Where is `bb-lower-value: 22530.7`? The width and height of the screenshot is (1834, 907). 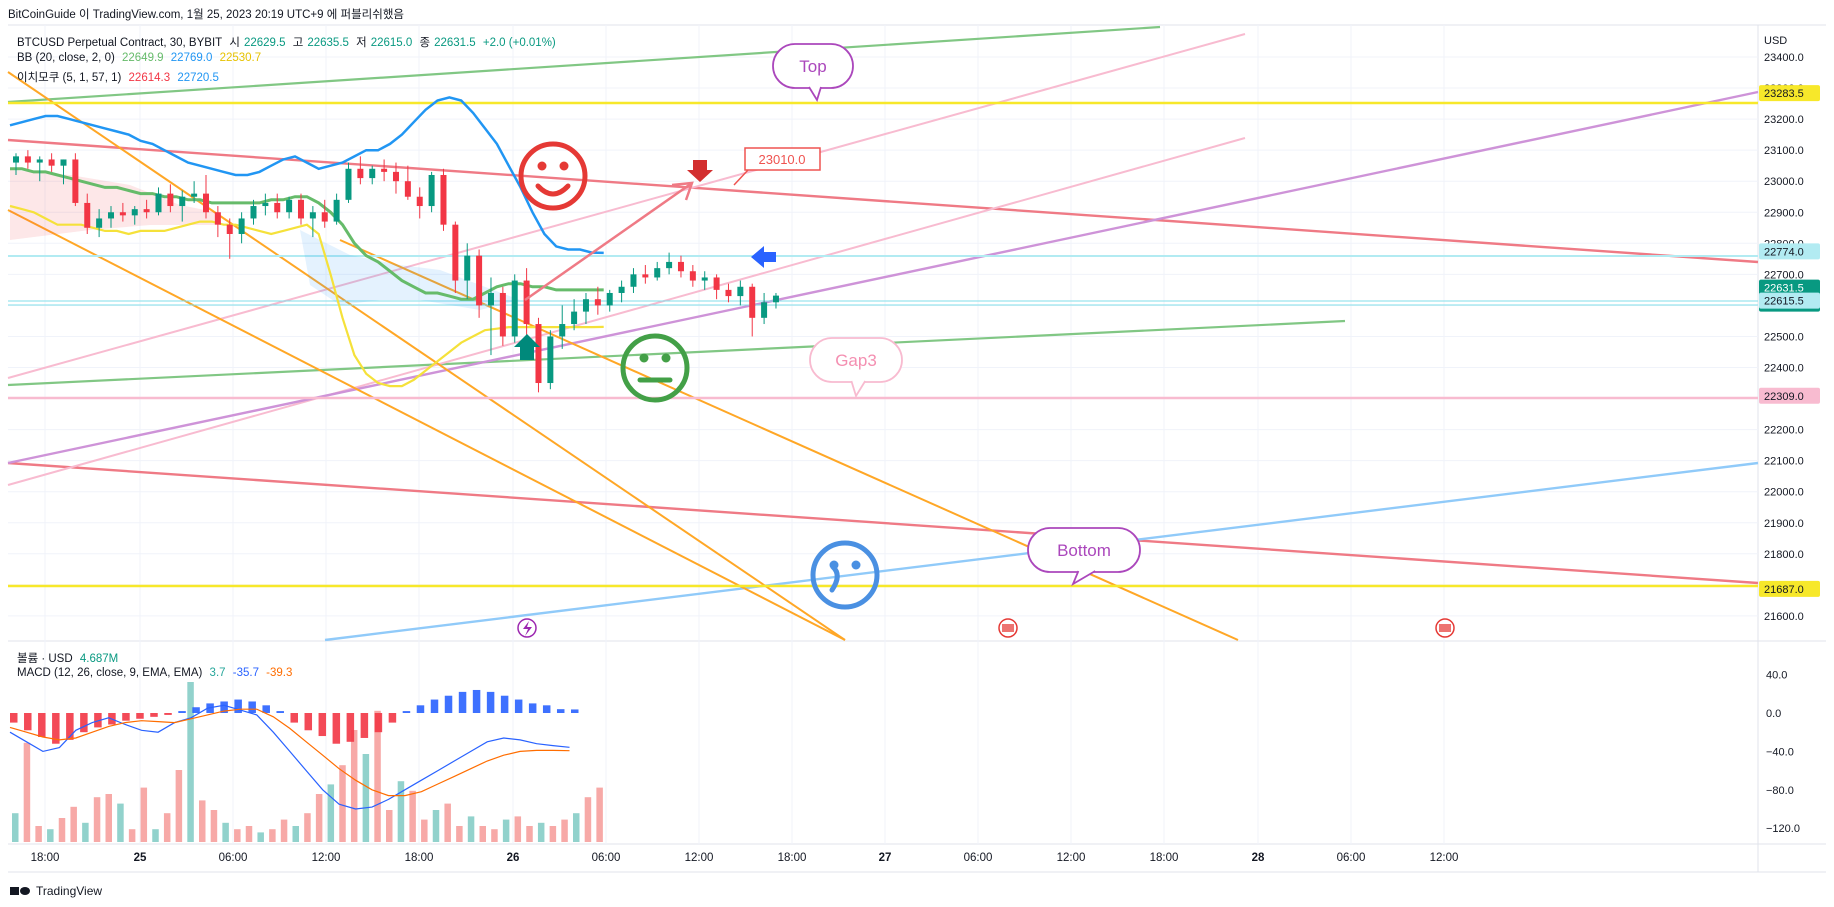
bb-lower-value: 22530.7 is located at coordinates (240, 58).